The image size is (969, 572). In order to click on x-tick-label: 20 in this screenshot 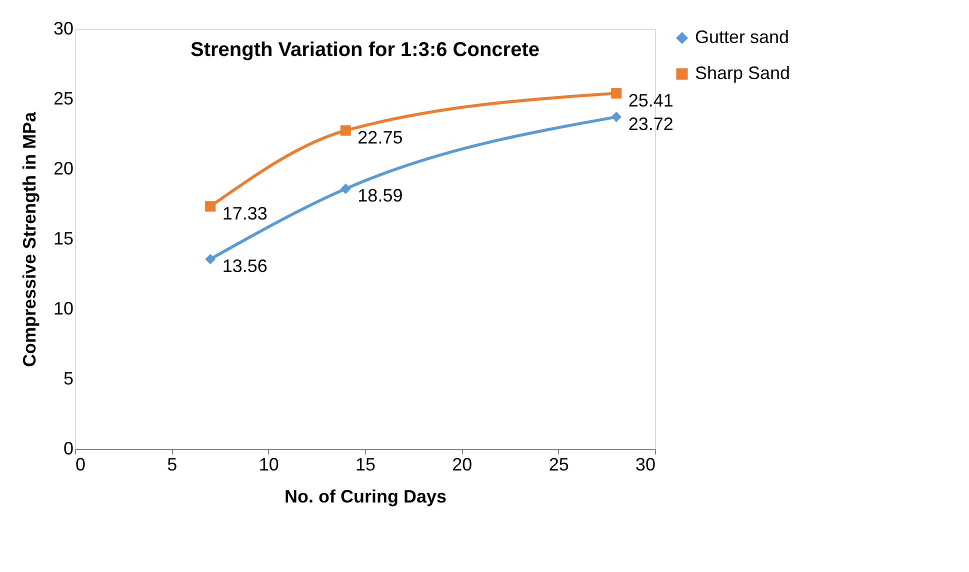, I will do `click(462, 464)`.